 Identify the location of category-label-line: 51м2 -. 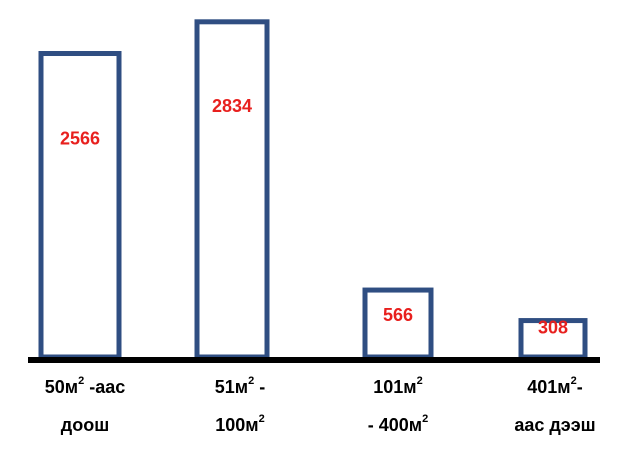
(240, 386).